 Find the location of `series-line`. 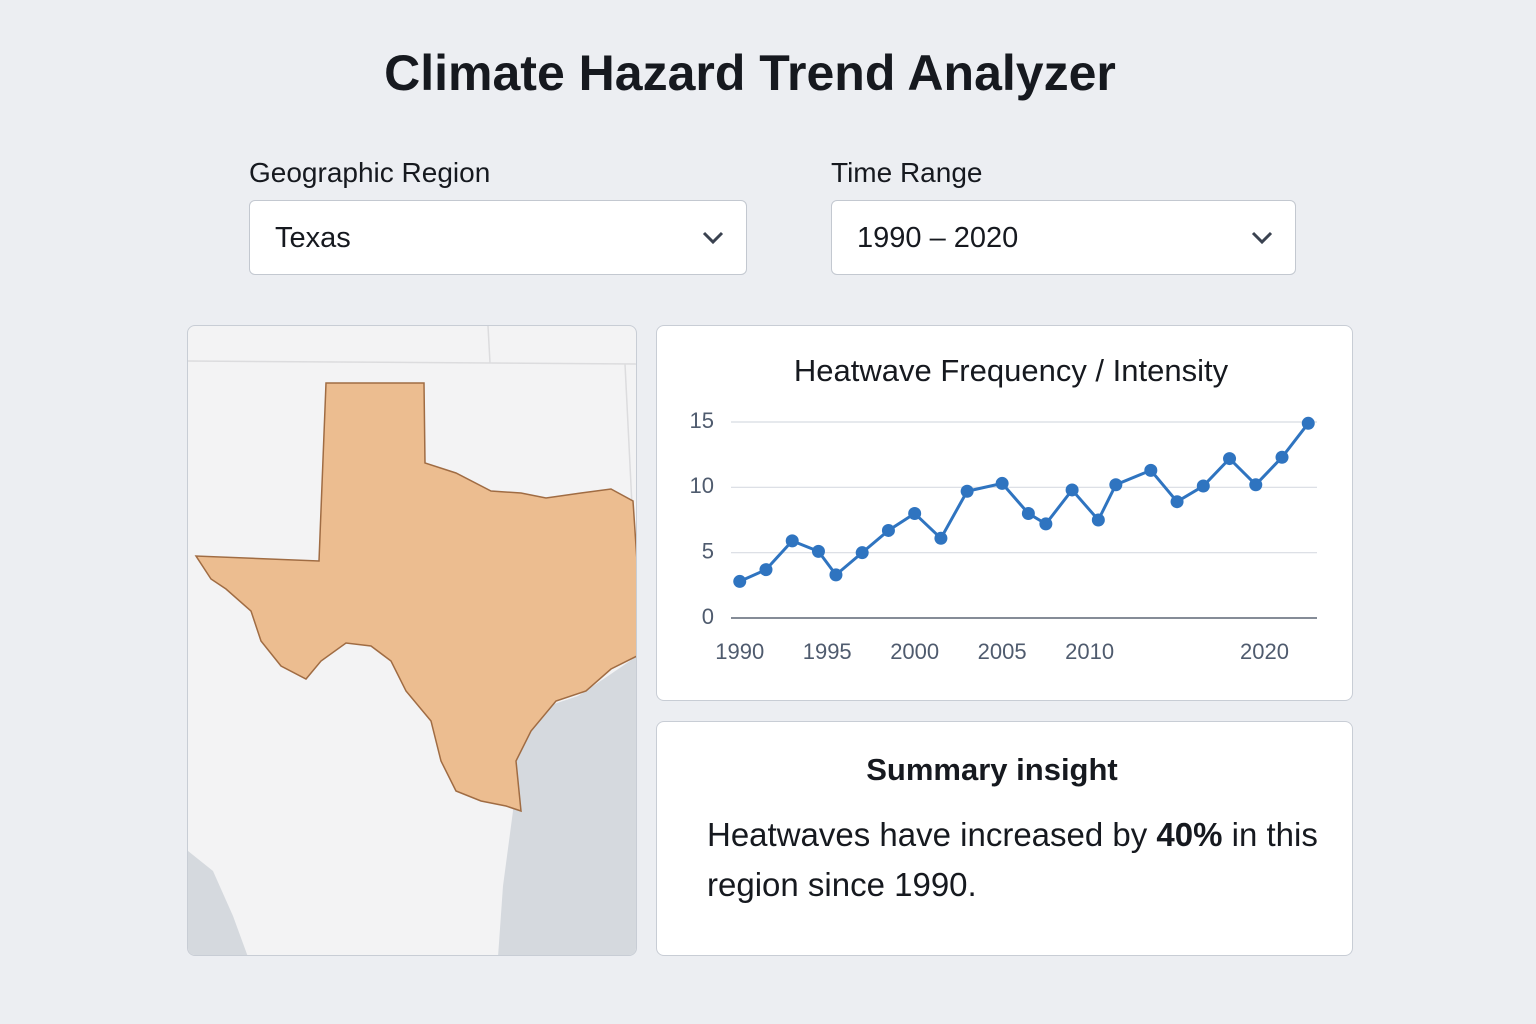

series-line is located at coordinates (1024, 502).